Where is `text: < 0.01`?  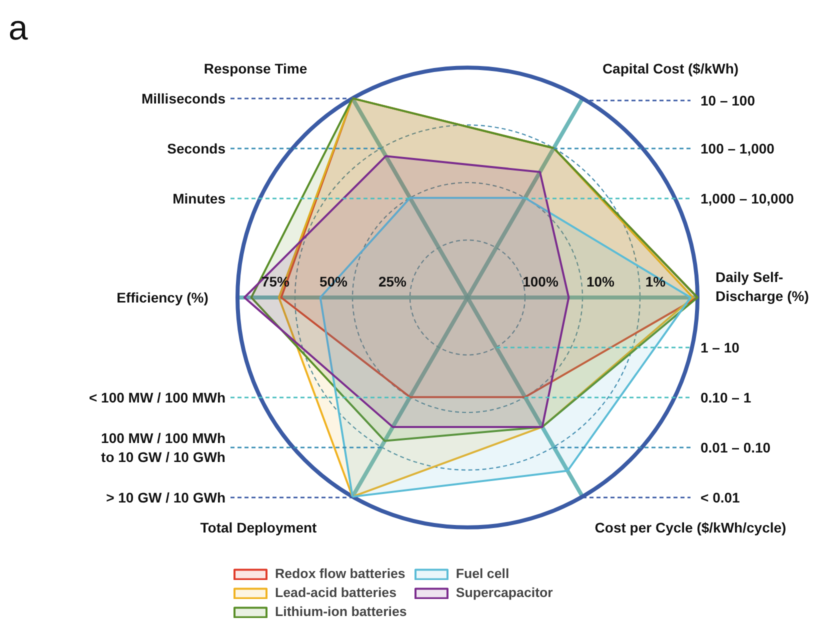
text: < 0.01 is located at coordinates (720, 498).